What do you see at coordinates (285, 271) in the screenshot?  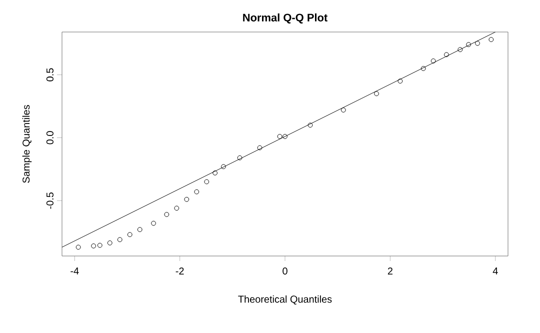 I see `x-tick-label: 0` at bounding box center [285, 271].